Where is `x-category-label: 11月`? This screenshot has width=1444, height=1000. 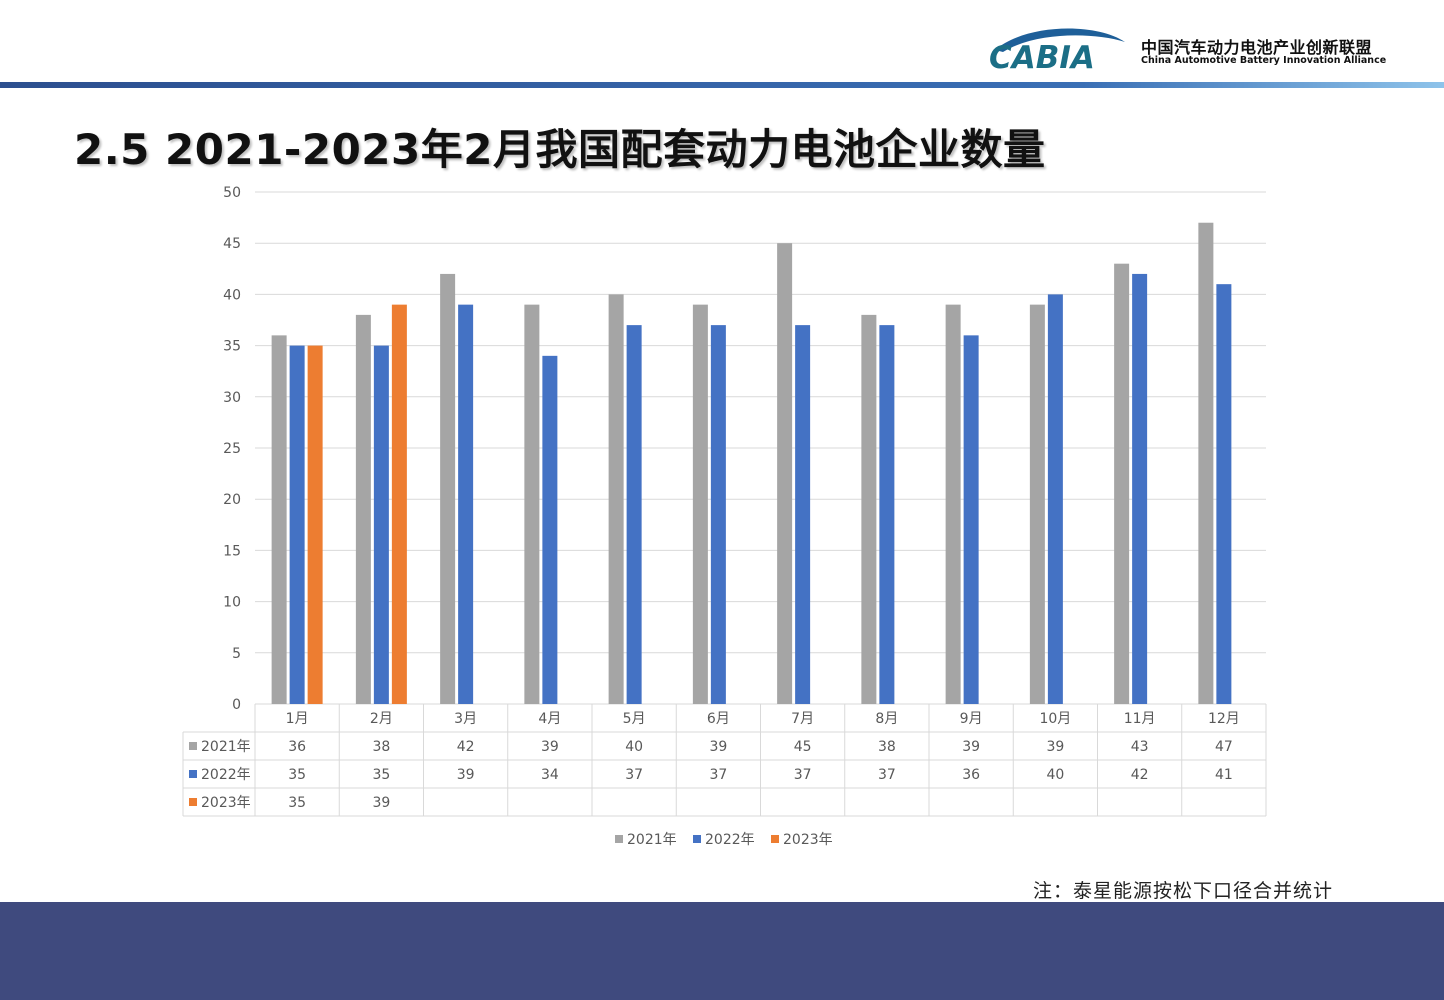 x-category-label: 11月 is located at coordinates (1140, 719).